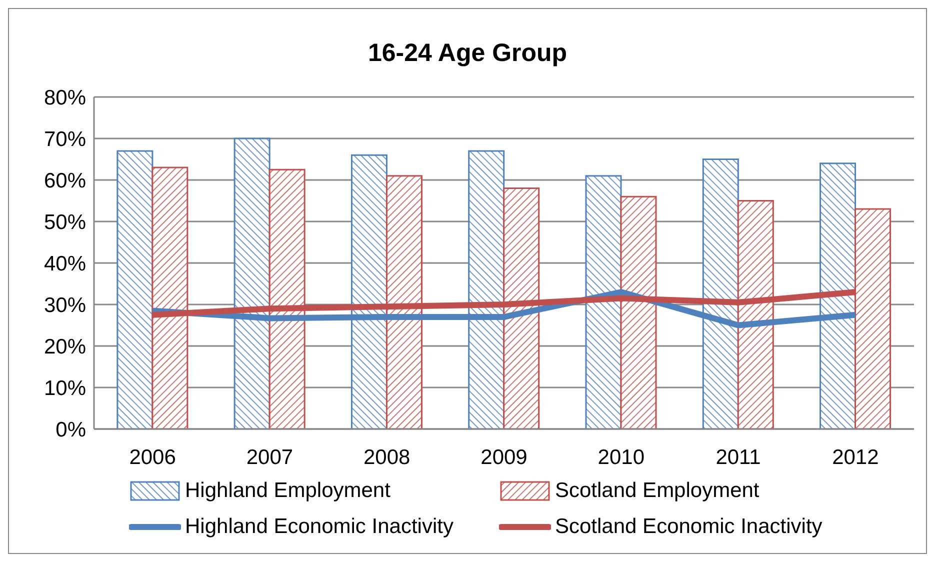 Image resolution: width=935 pixels, height=562 pixels. What do you see at coordinates (65, 98) in the screenshot?
I see `y-tick-label: 80%` at bounding box center [65, 98].